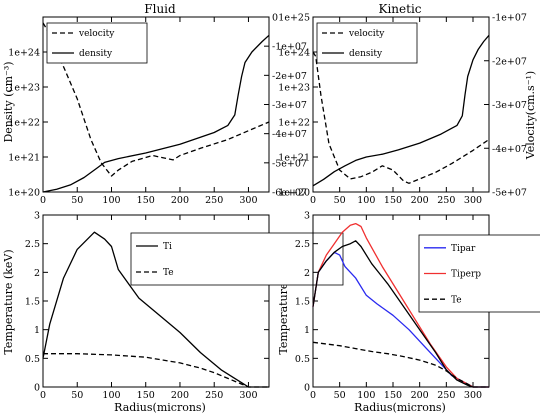 This screenshot has height=416, width=540. What do you see at coordinates (275, 18) in the screenshot?
I see `y2-tick-label: 0` at bounding box center [275, 18].